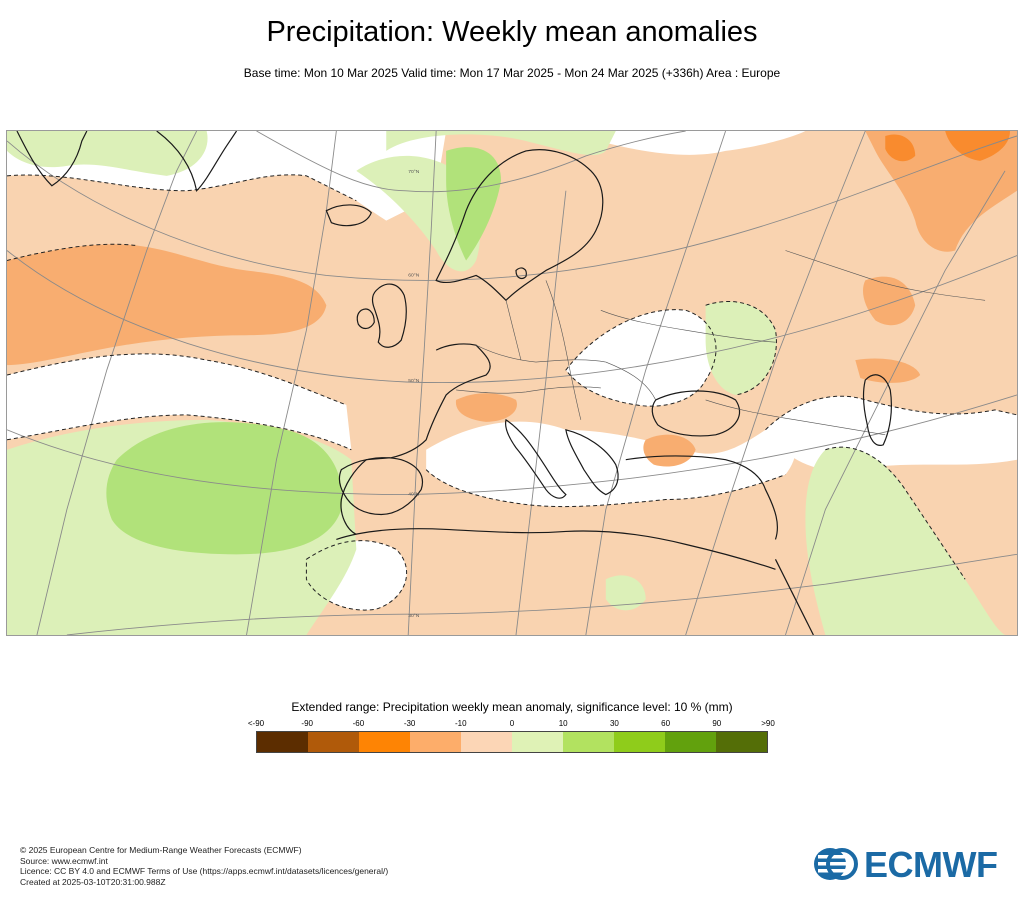 The image size is (1024, 922). I want to click on legend-colorbar, so click(512, 742).